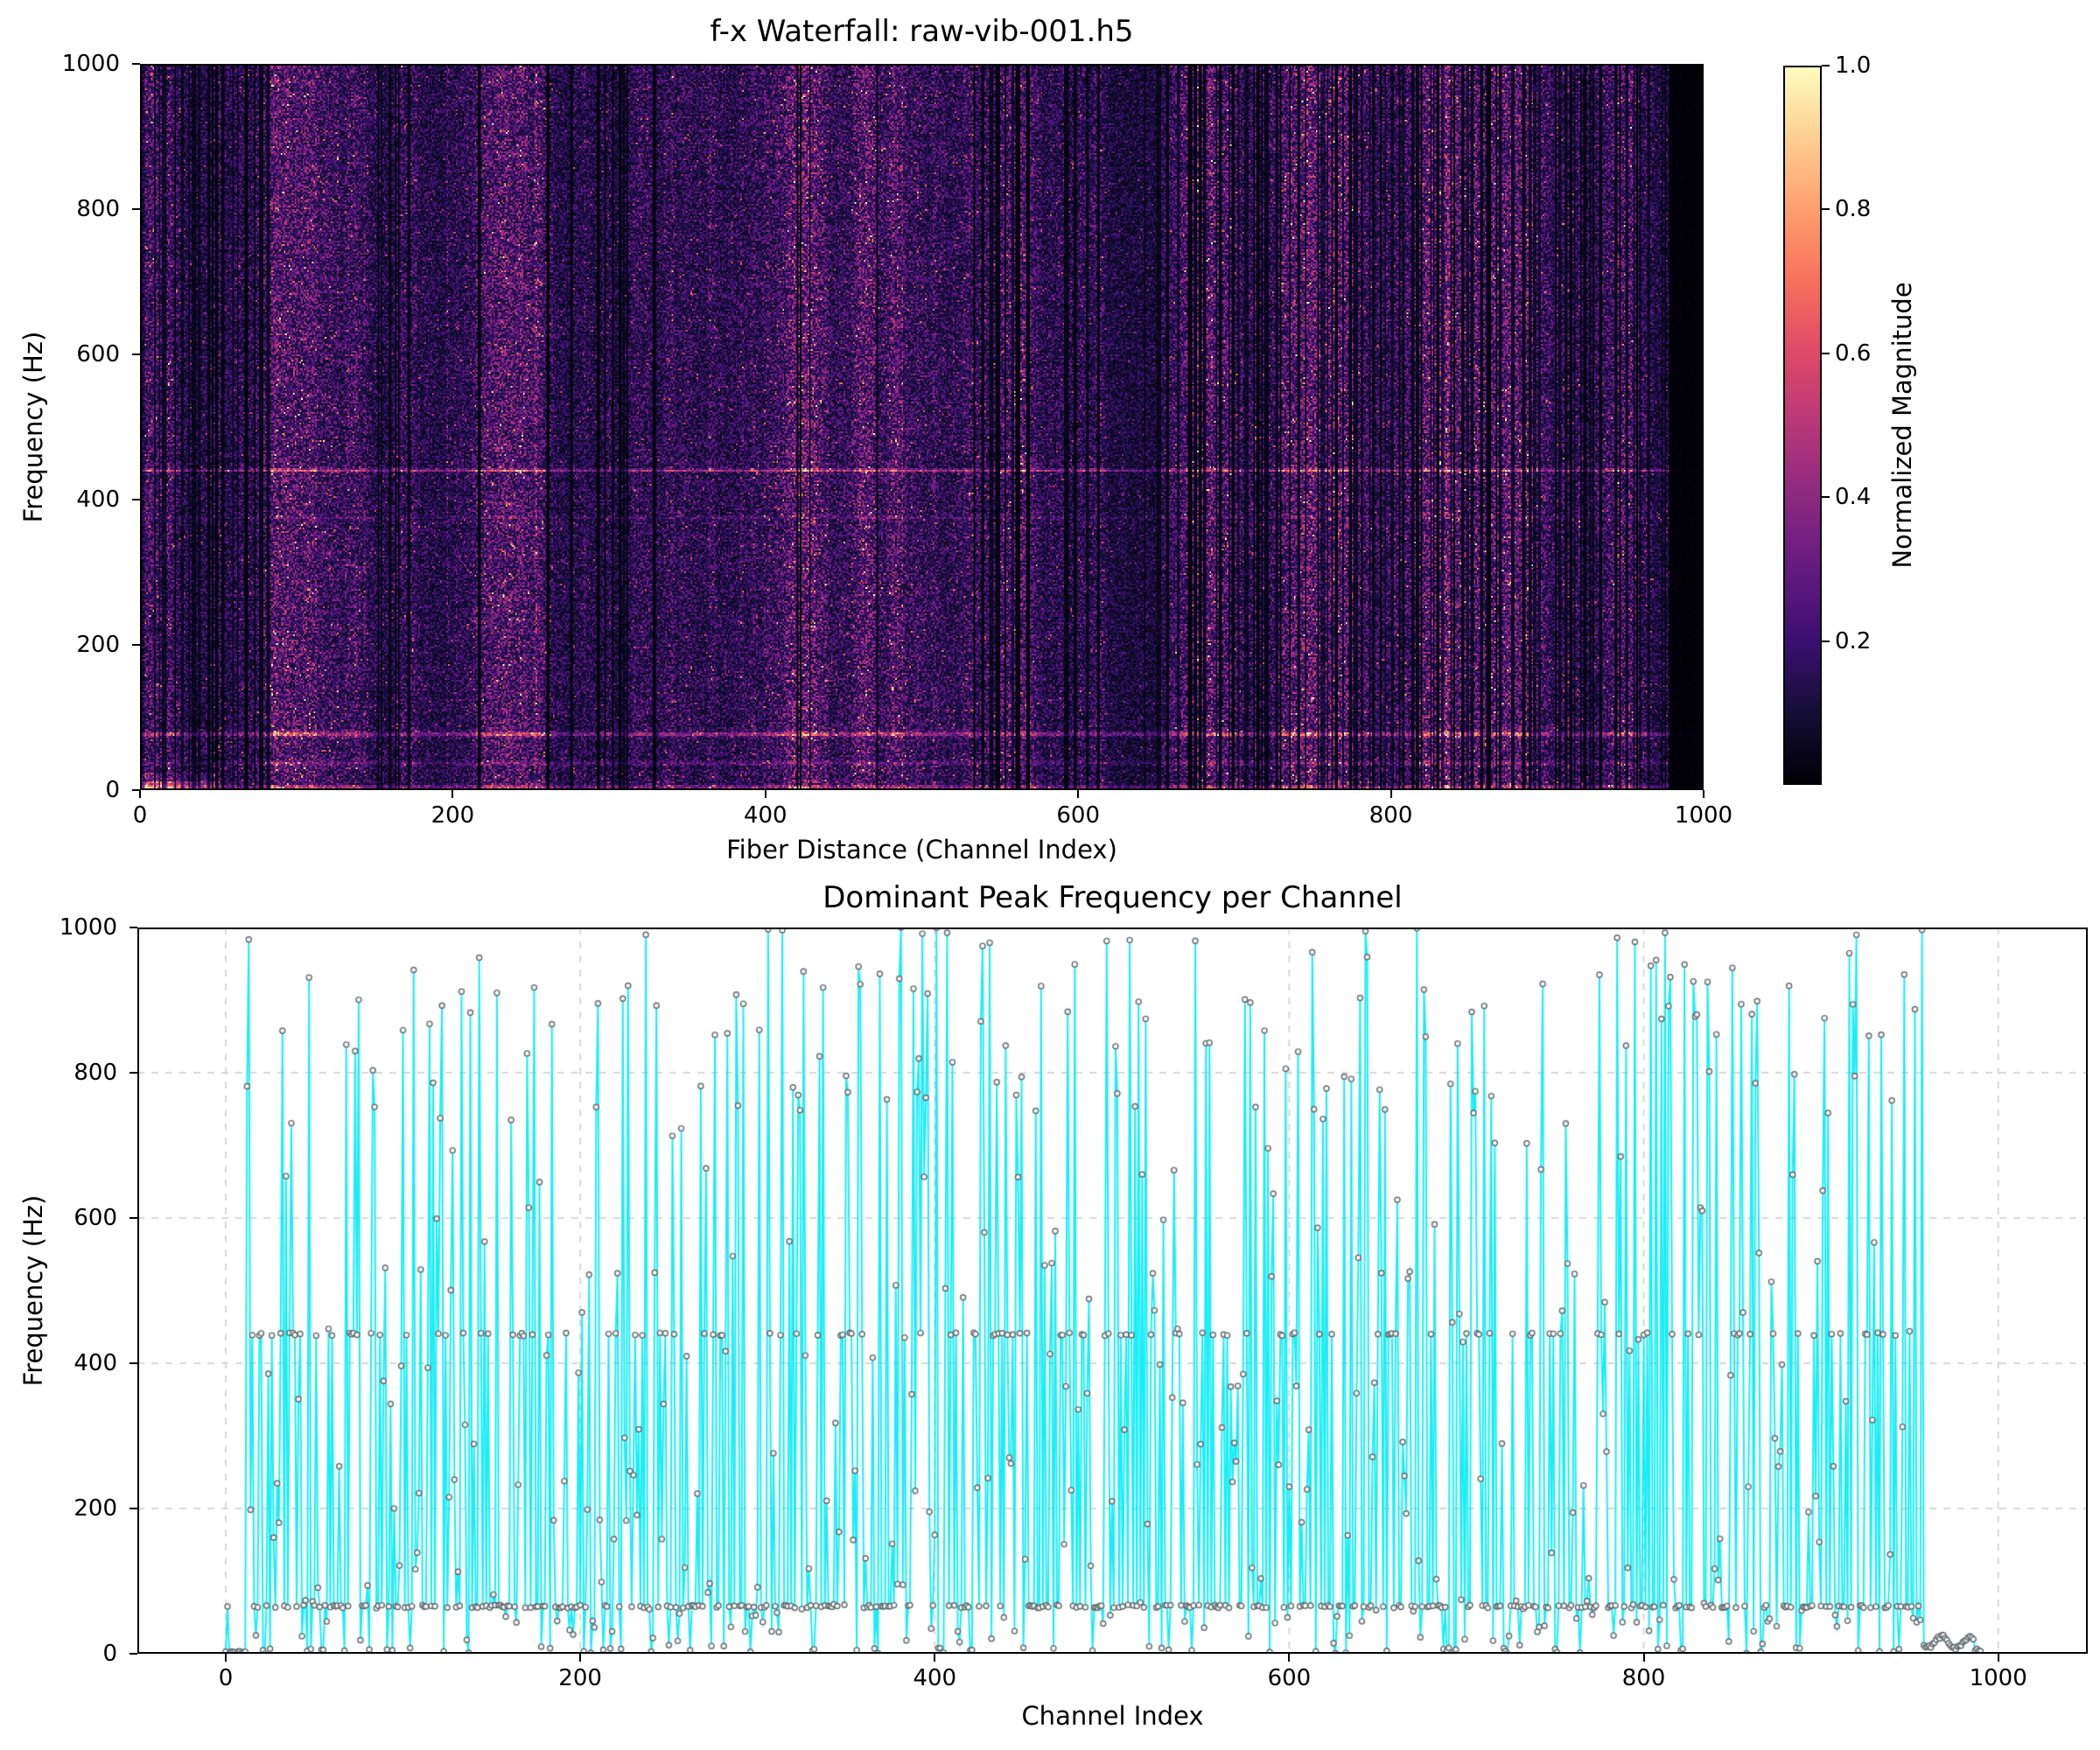 The height and width of the screenshot is (1750, 2100). Describe the element at coordinates (98, 499) in the screenshot. I see `waterfall-y-tick-label: 400` at that location.